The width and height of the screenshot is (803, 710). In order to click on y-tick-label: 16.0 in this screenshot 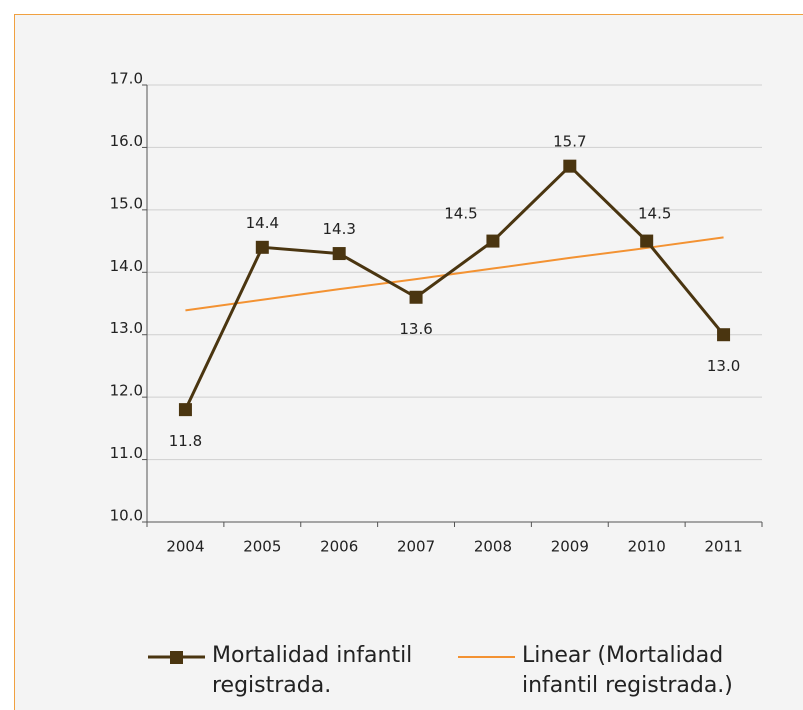, I will do `click(126, 141)`.